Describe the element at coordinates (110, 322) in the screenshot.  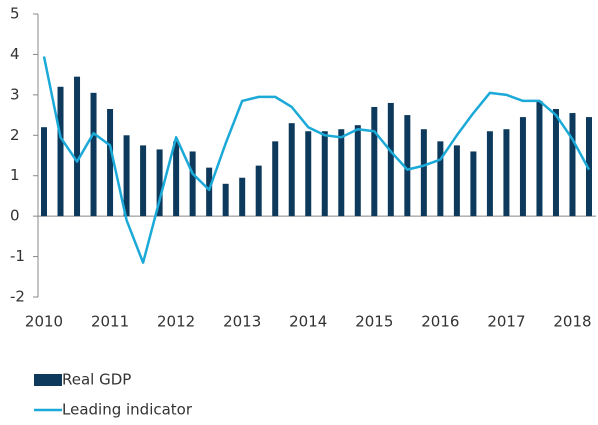
I see `x-tick-label: 2011` at that location.